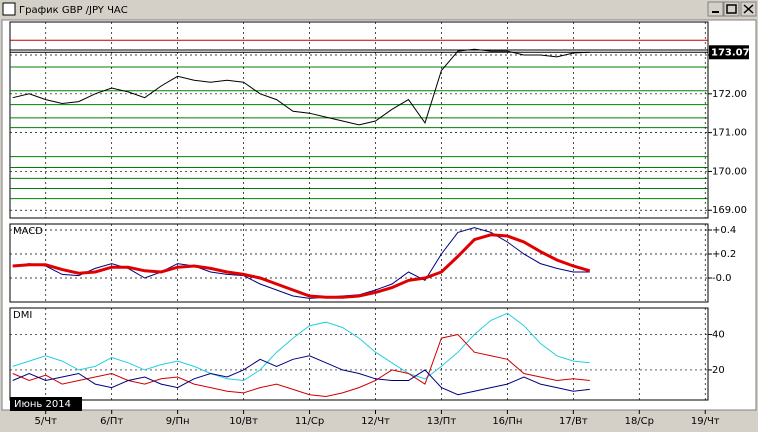  I want to click on y-tick-label: 170.00, so click(729, 171).